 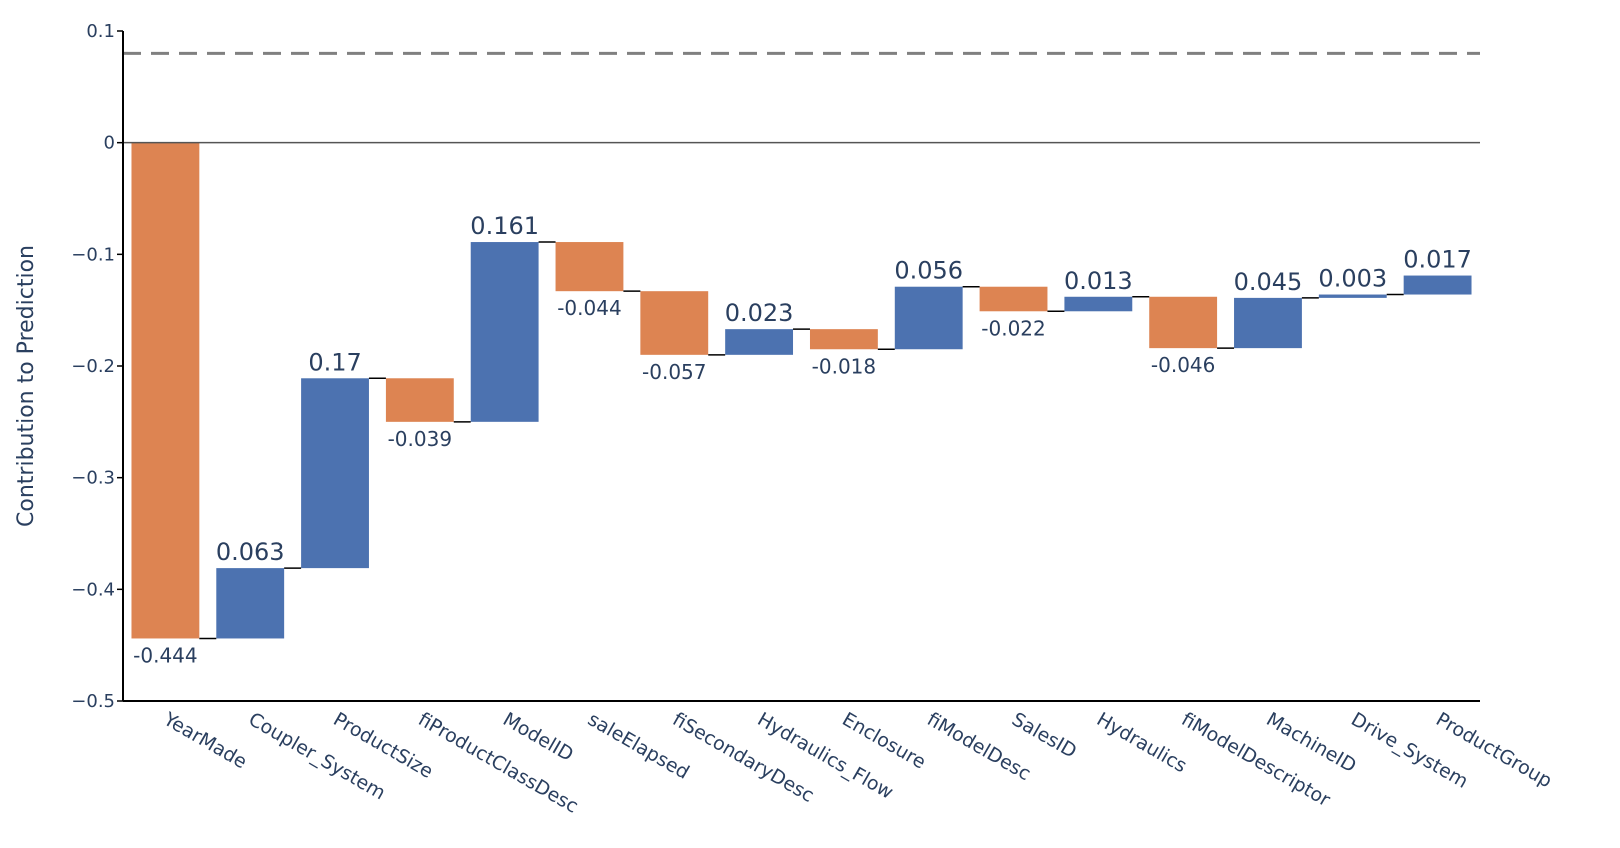 I want to click on value-label: 0.17, so click(x=334, y=362).